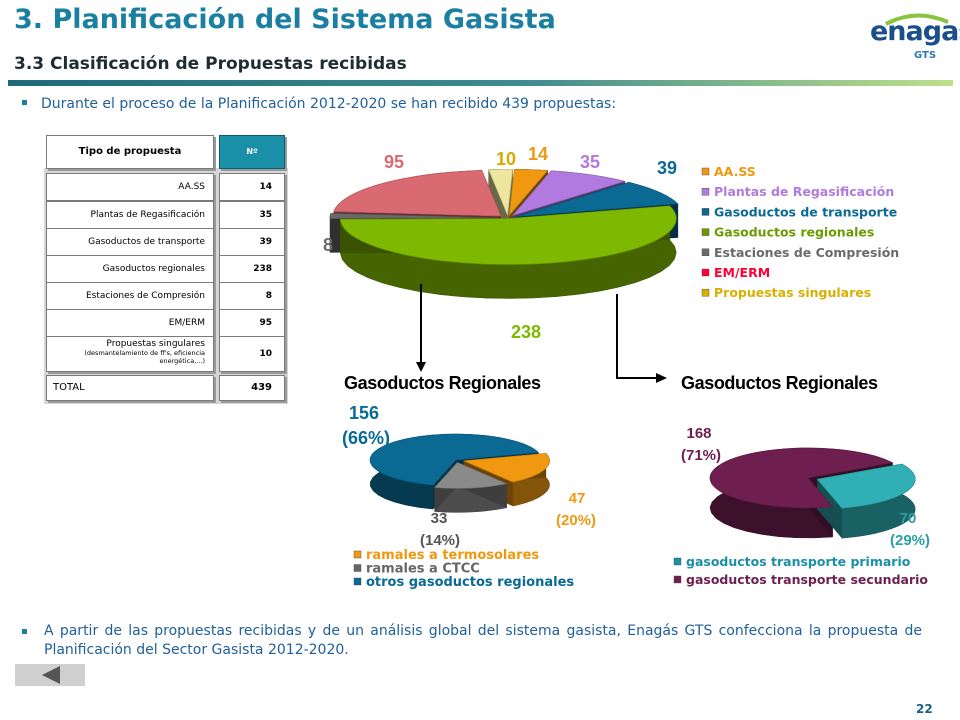 The width and height of the screenshot is (960, 720). Describe the element at coordinates (423, 569) in the screenshot. I see `legend-label: ramales a CTCC` at that location.